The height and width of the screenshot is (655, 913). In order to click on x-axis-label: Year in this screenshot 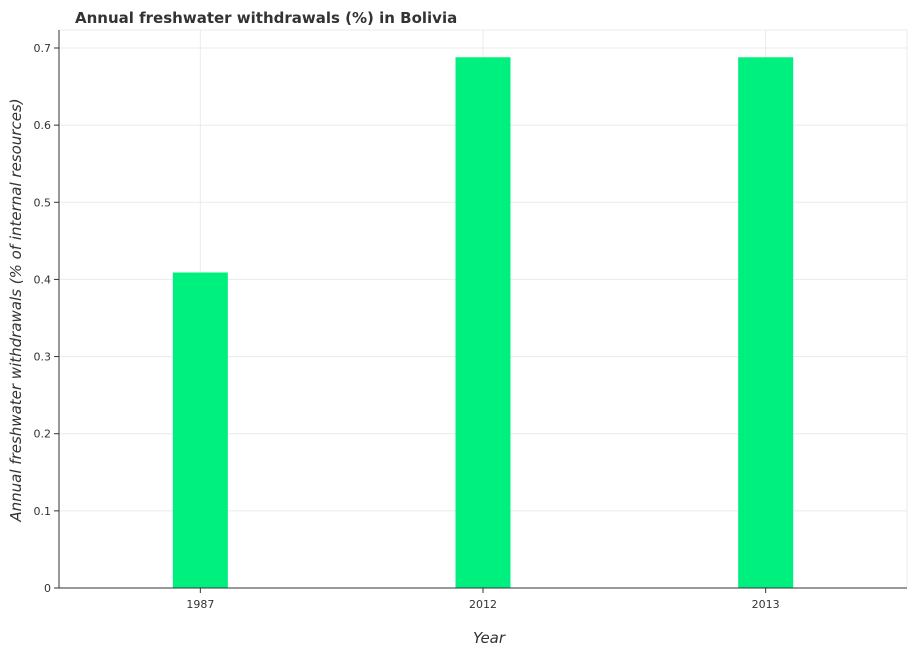, I will do `click(489, 638)`.